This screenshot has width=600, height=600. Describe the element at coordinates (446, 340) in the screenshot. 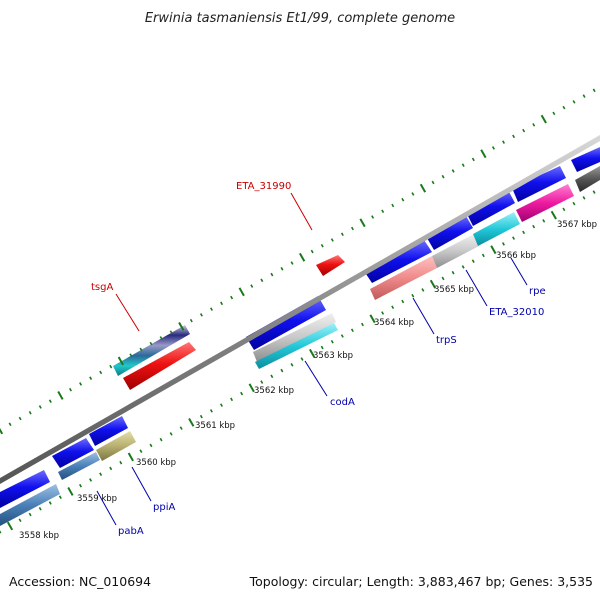

I see `gene-label-trpS: trpS` at that location.